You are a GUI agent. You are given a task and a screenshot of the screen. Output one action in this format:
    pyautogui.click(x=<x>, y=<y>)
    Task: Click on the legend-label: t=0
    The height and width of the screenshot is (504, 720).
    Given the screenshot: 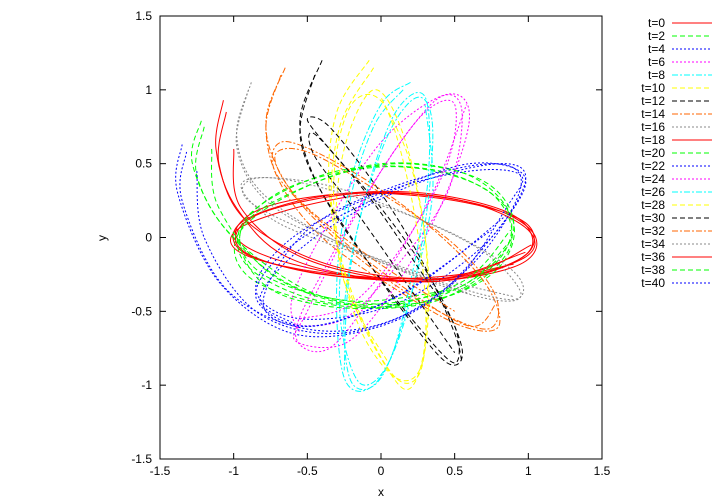 What is the action you would take?
    pyautogui.click(x=656, y=23)
    